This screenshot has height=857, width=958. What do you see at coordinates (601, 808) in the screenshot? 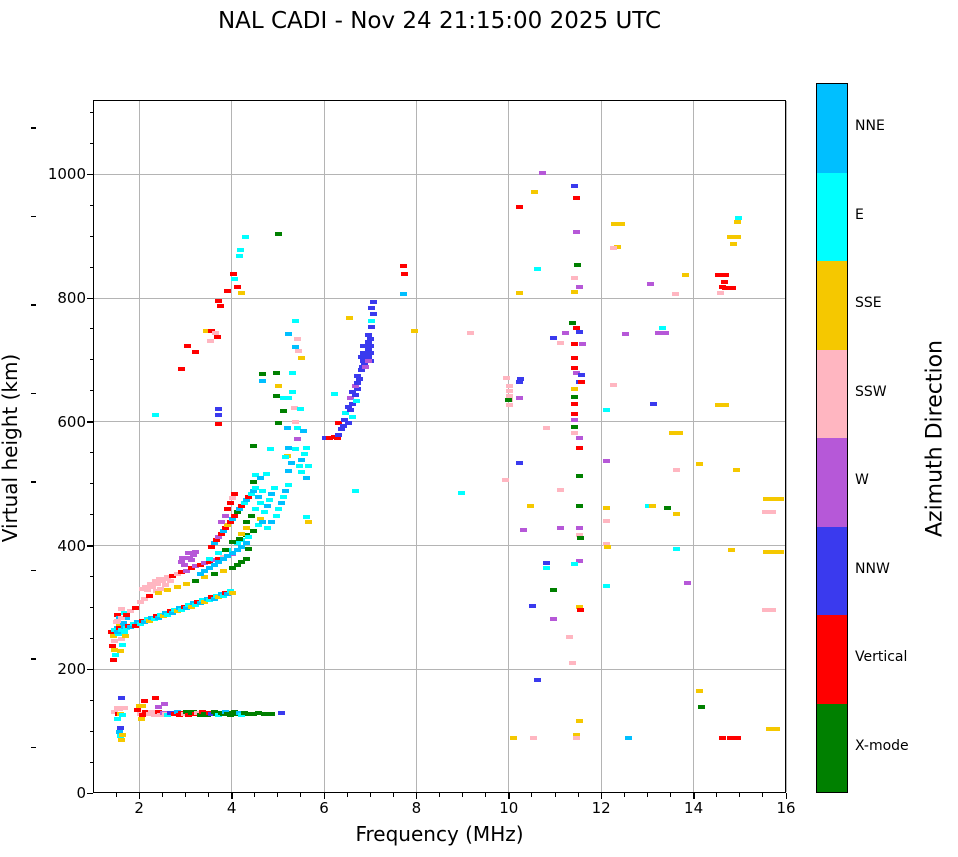
I see `x-tick-label: 12` at bounding box center [601, 808].